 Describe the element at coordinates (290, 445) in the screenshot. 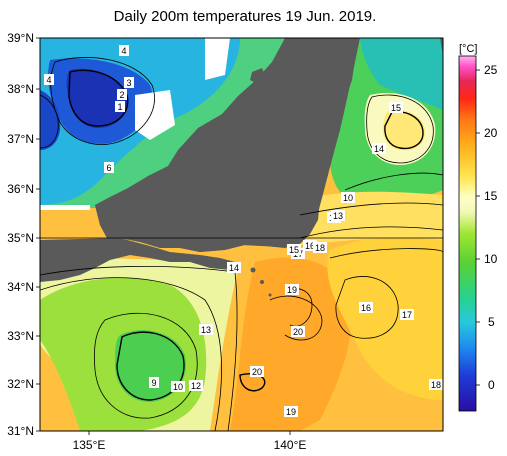

I see `svg-text: 140°E` at that location.